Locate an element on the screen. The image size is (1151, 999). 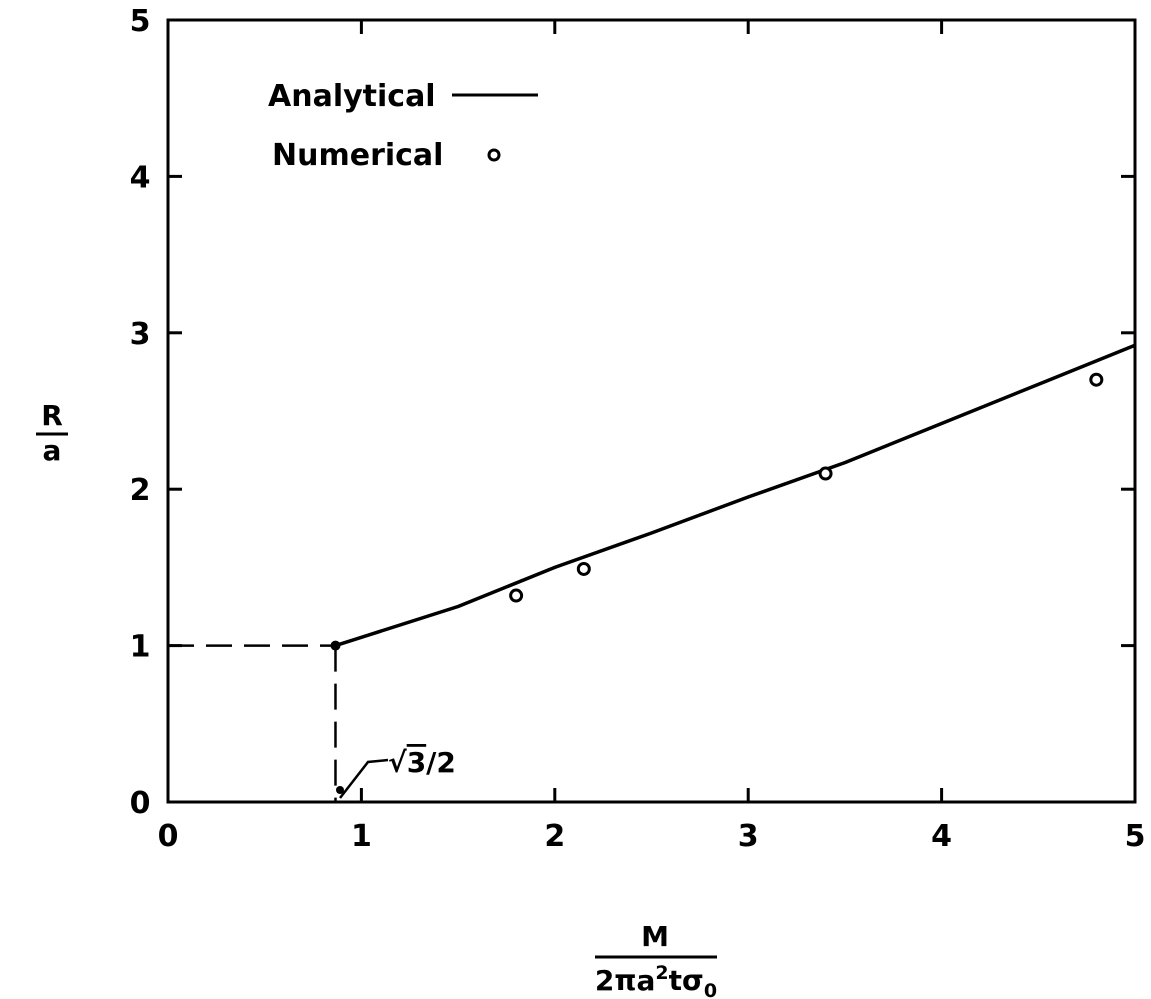
reference-lines is located at coordinates (252, 723).